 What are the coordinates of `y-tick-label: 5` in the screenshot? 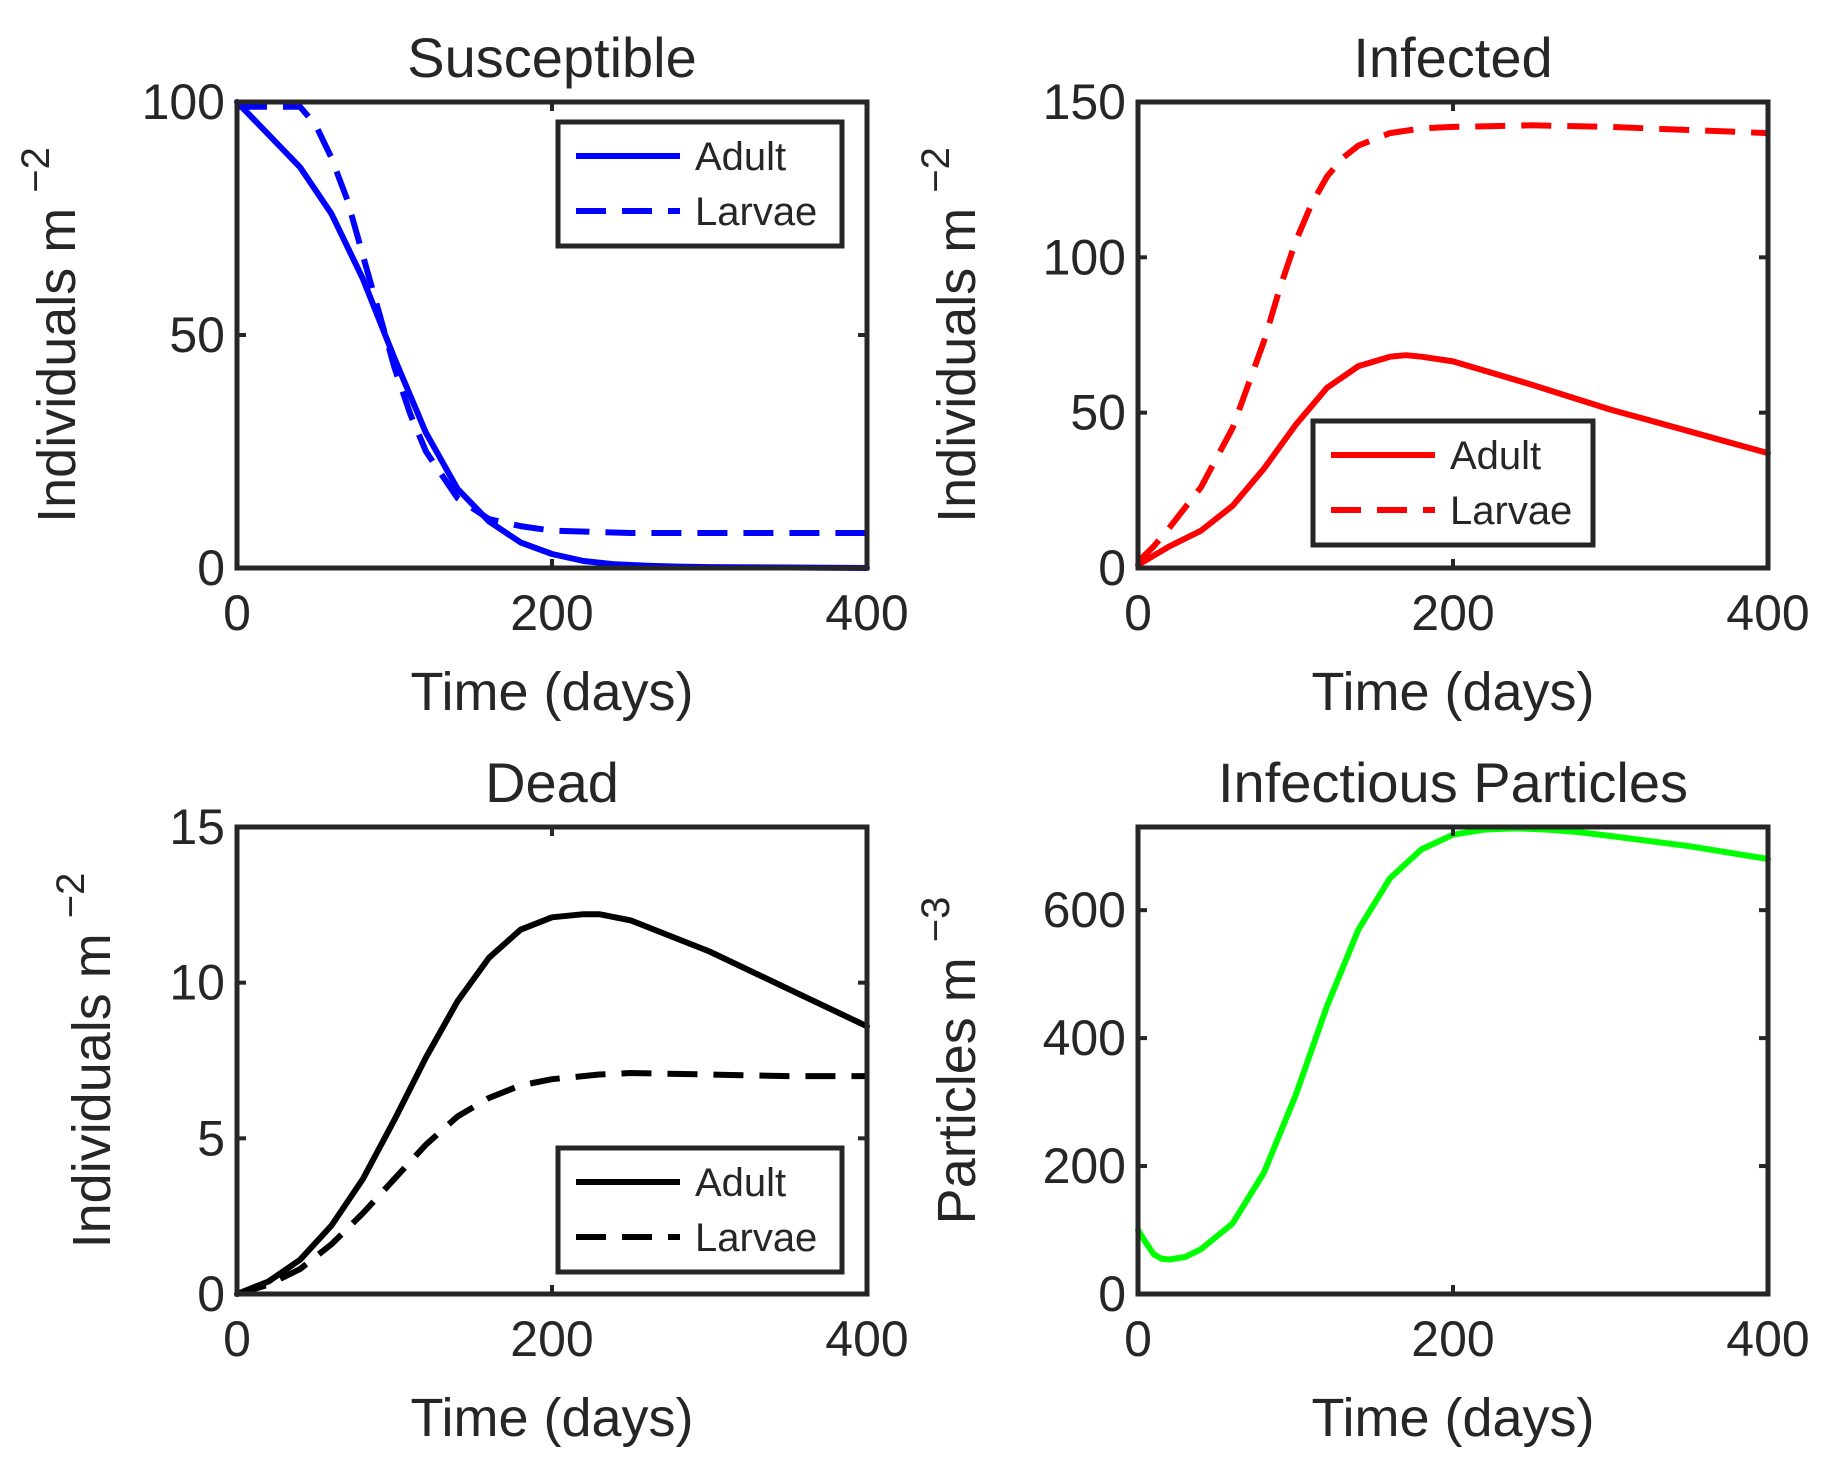 It's located at (211, 1138).